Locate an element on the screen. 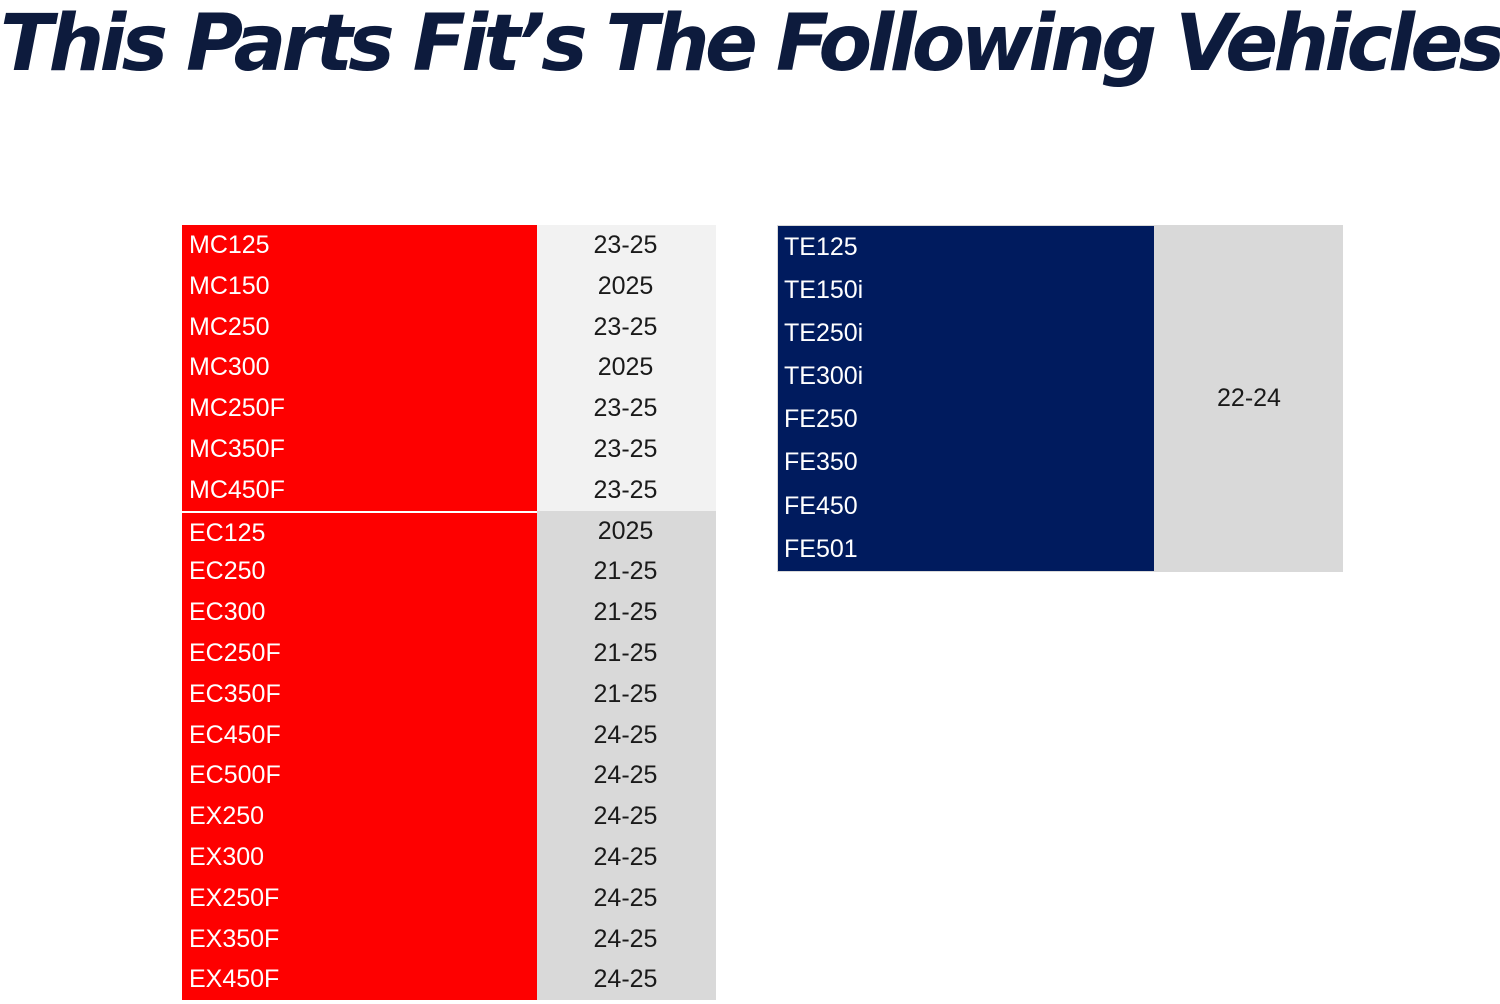 This screenshot has width=1500, height=1004. model-cell: MC300 is located at coordinates (359, 368).